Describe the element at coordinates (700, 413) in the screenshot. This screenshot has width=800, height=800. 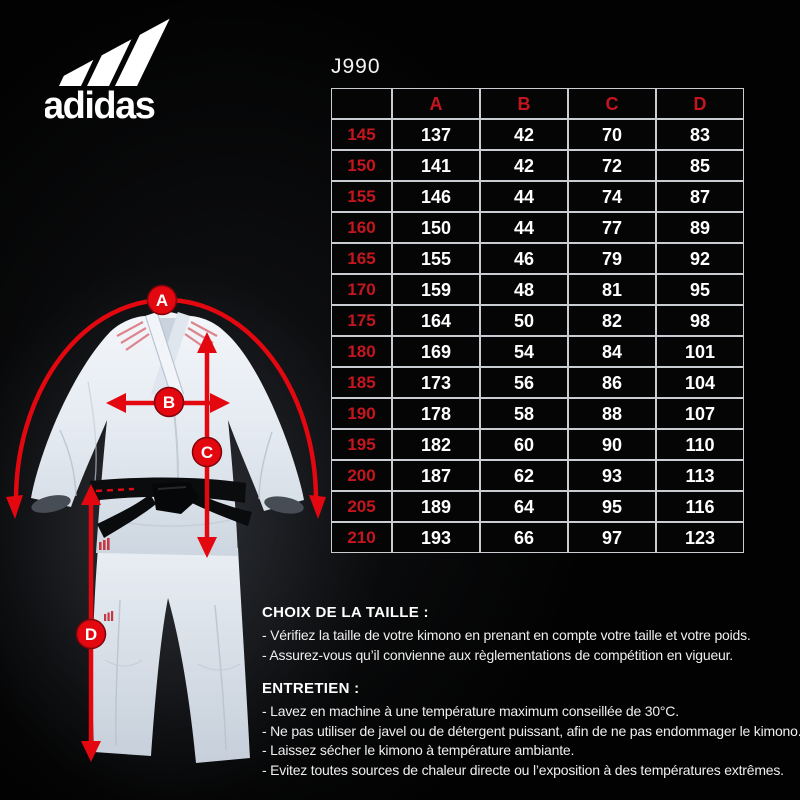
I see `value-cell: 107` at that location.